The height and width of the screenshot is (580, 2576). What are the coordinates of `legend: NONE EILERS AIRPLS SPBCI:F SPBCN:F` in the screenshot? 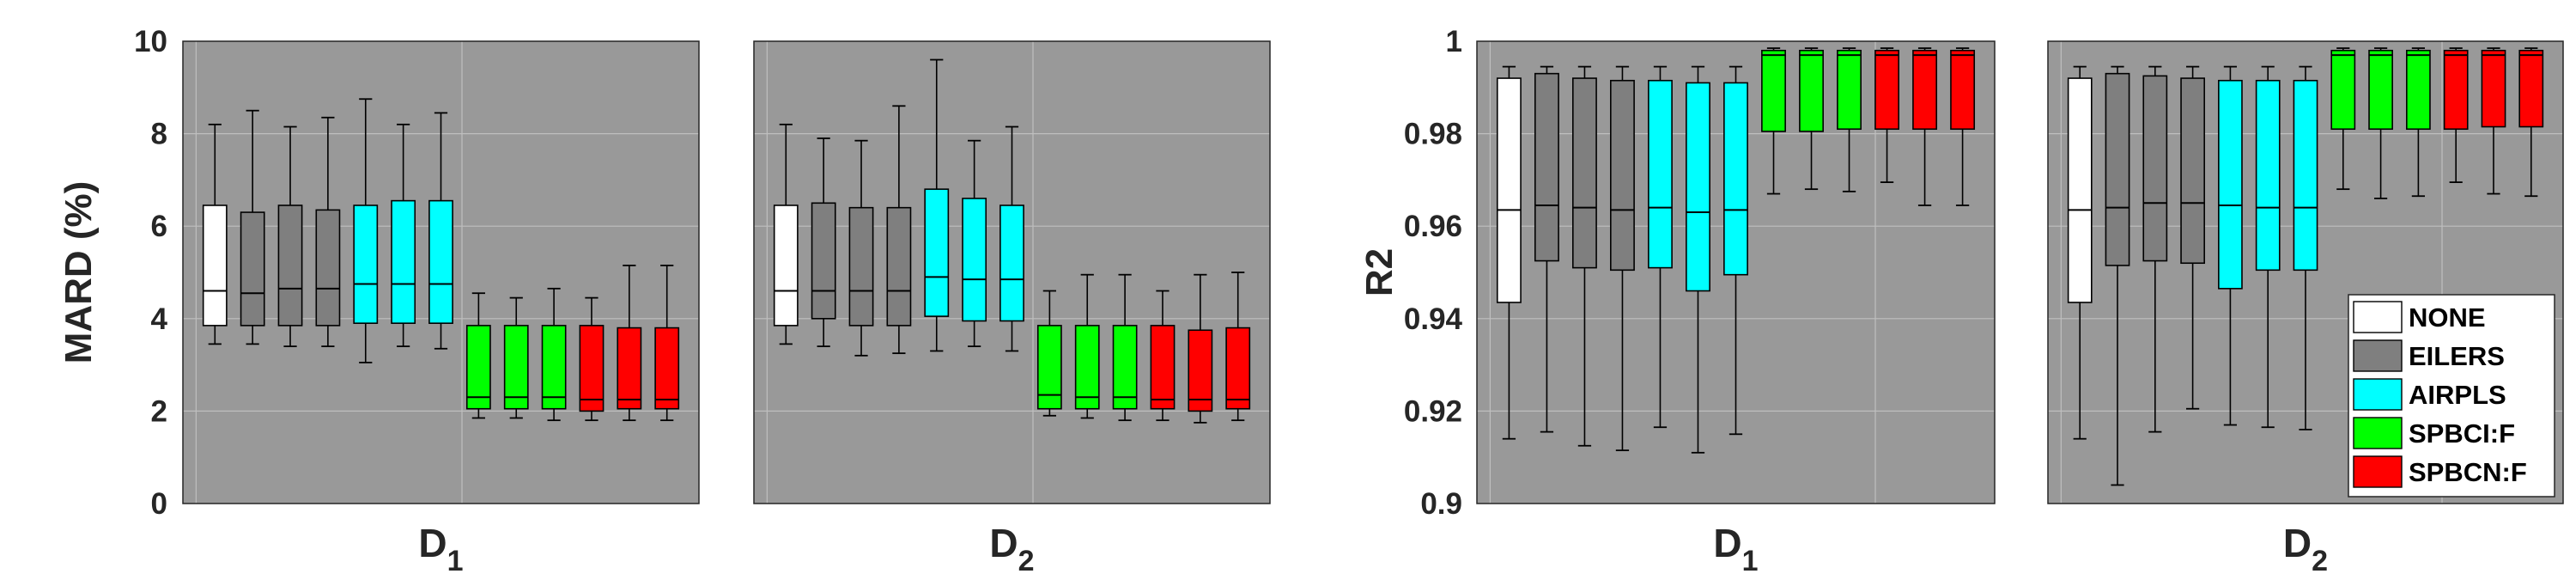 It's located at (2451, 396).